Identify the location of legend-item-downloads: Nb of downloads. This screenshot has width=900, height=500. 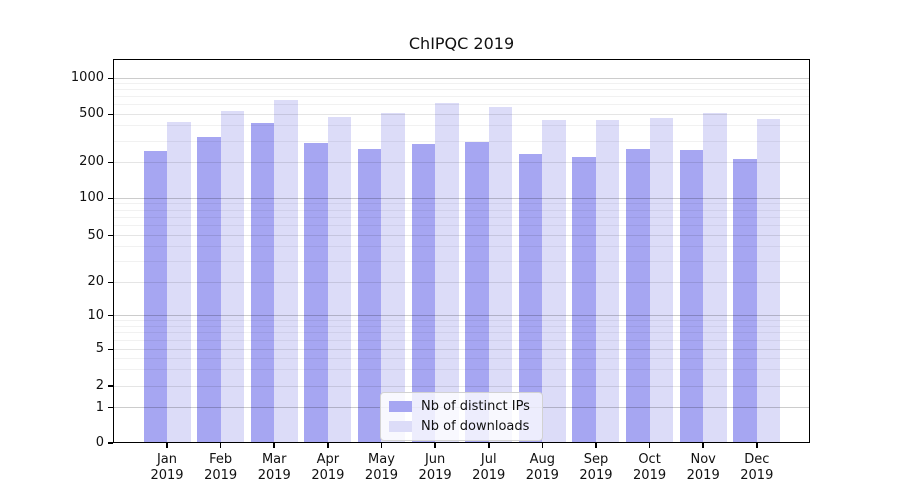
(459, 426).